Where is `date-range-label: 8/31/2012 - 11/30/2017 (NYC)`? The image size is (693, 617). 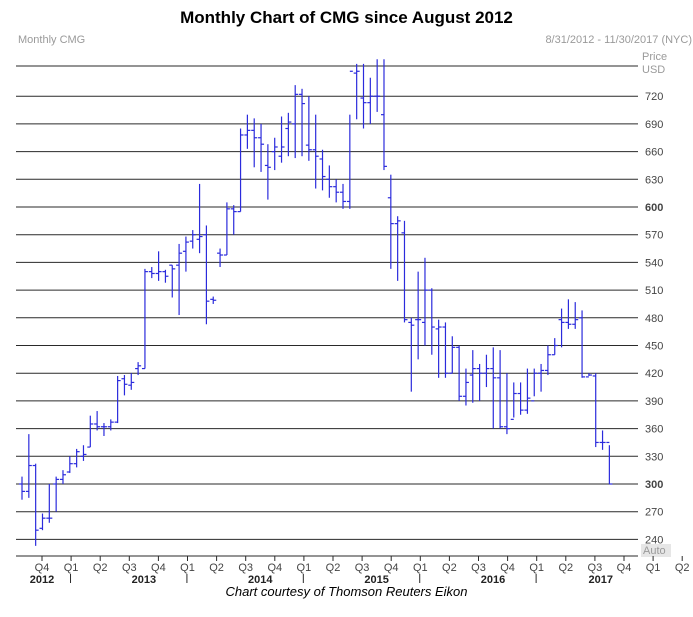 date-range-label: 8/31/2012 - 11/30/2017 (NYC) is located at coordinates (618, 40).